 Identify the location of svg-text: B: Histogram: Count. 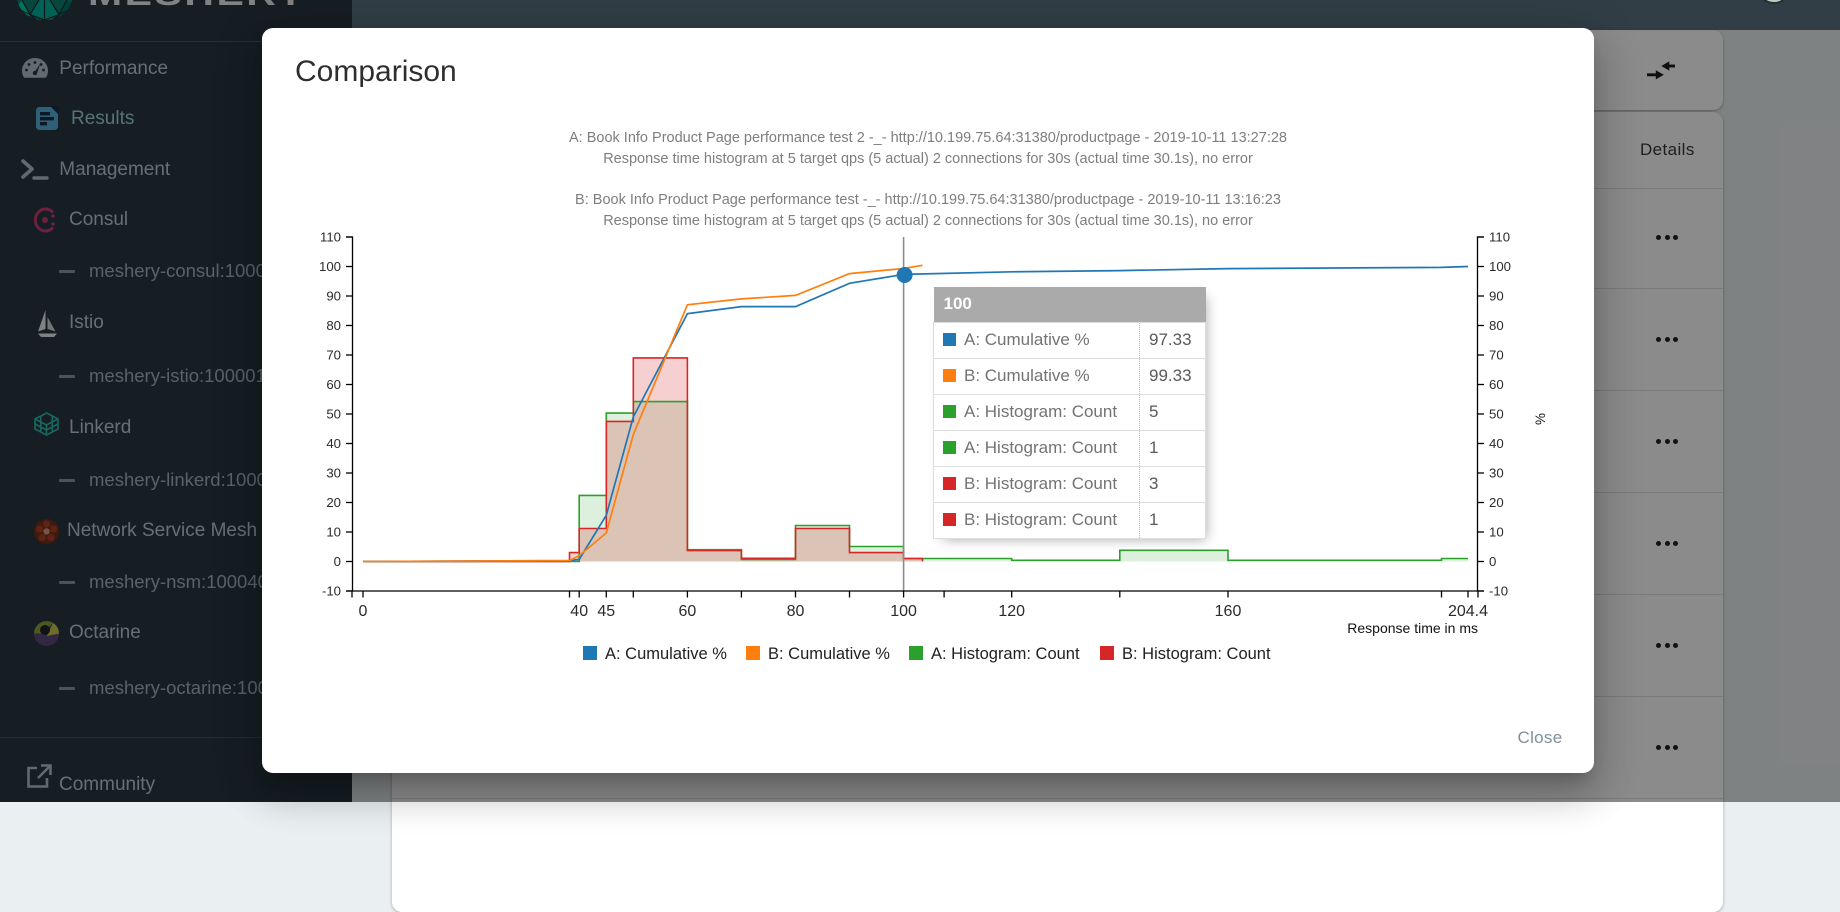
(1196, 654).